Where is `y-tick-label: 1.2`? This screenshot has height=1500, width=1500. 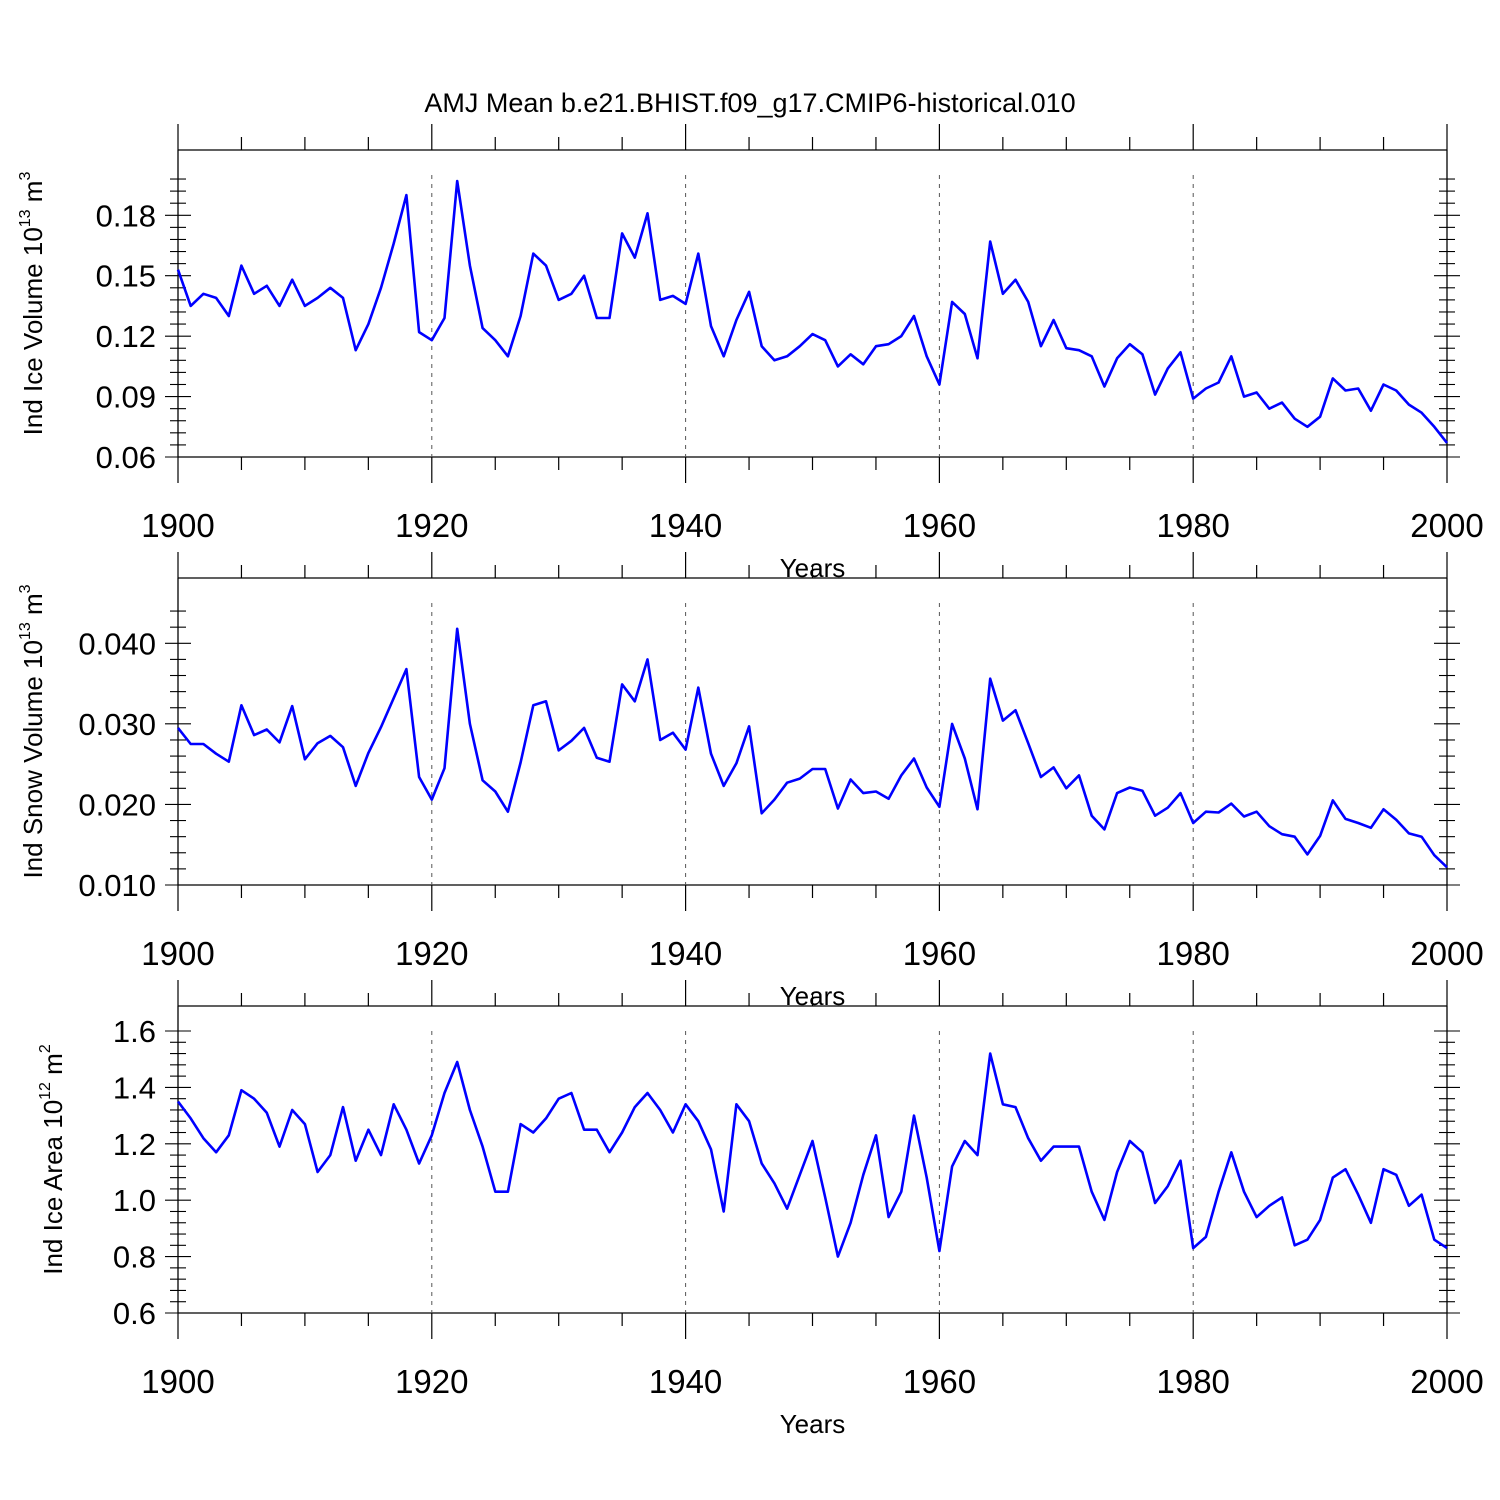 y-tick-label: 1.2 is located at coordinates (134, 1144).